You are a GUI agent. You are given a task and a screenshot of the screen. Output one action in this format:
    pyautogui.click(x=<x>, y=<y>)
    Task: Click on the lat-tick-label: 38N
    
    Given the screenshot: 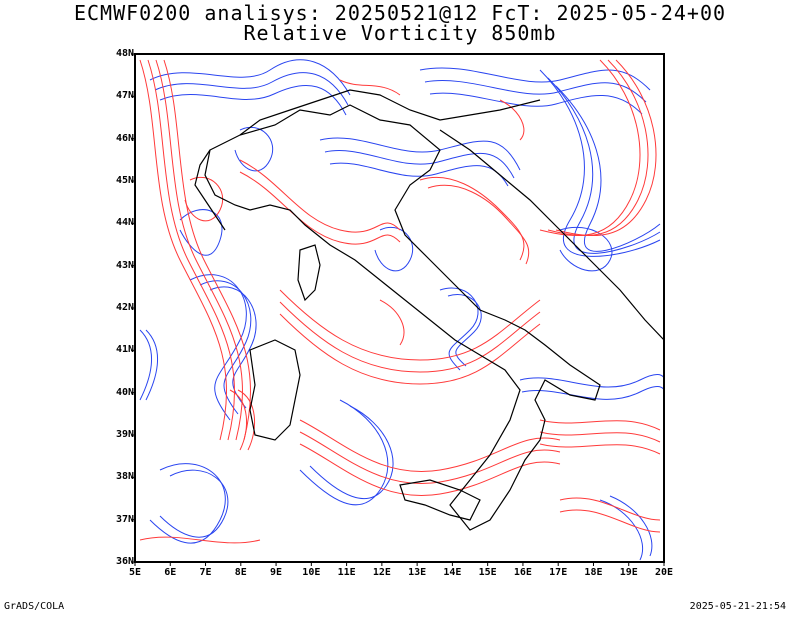 What is the action you would take?
    pyautogui.click(x=124, y=477)
    